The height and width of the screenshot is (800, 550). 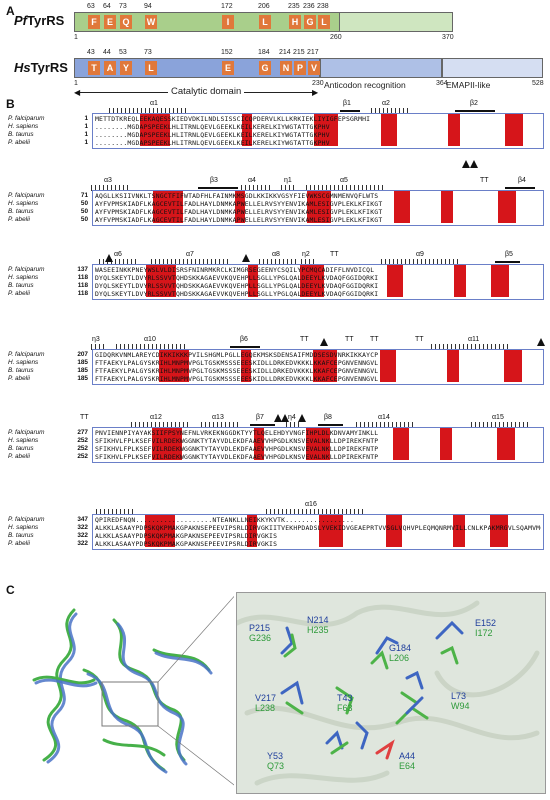 What do you see at coordinates (107, 52) in the screenshot?
I see `hs-residue-number: 44` at bounding box center [107, 52].